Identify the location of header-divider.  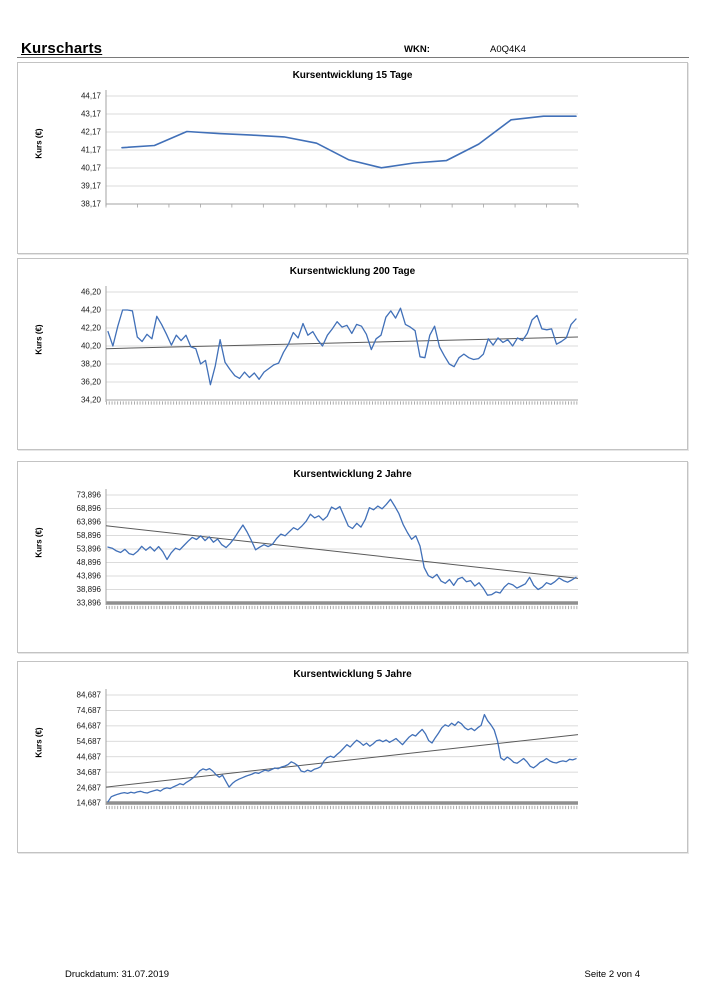
(353, 57).